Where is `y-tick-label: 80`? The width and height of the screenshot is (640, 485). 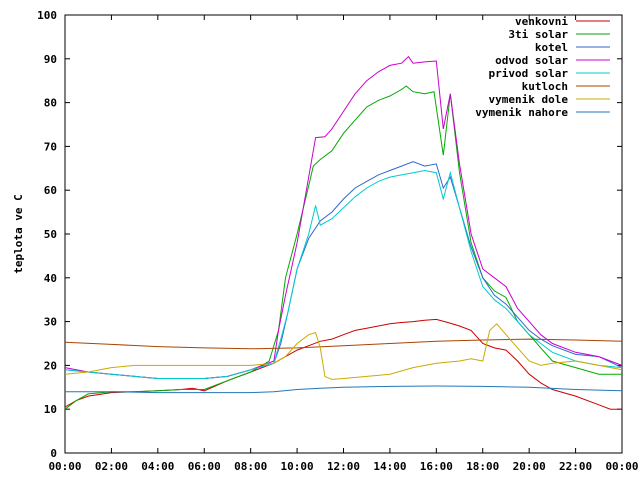 y-tick-label: 80 is located at coordinates (50, 103).